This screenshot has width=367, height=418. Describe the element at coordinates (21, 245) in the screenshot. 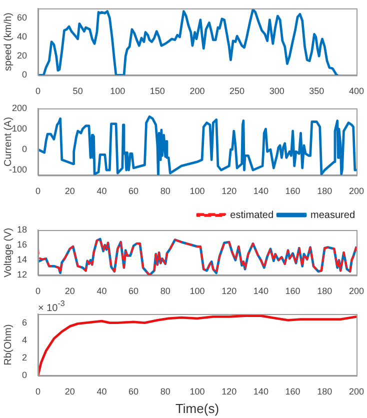

I see `y-tick-label: 16` at that location.